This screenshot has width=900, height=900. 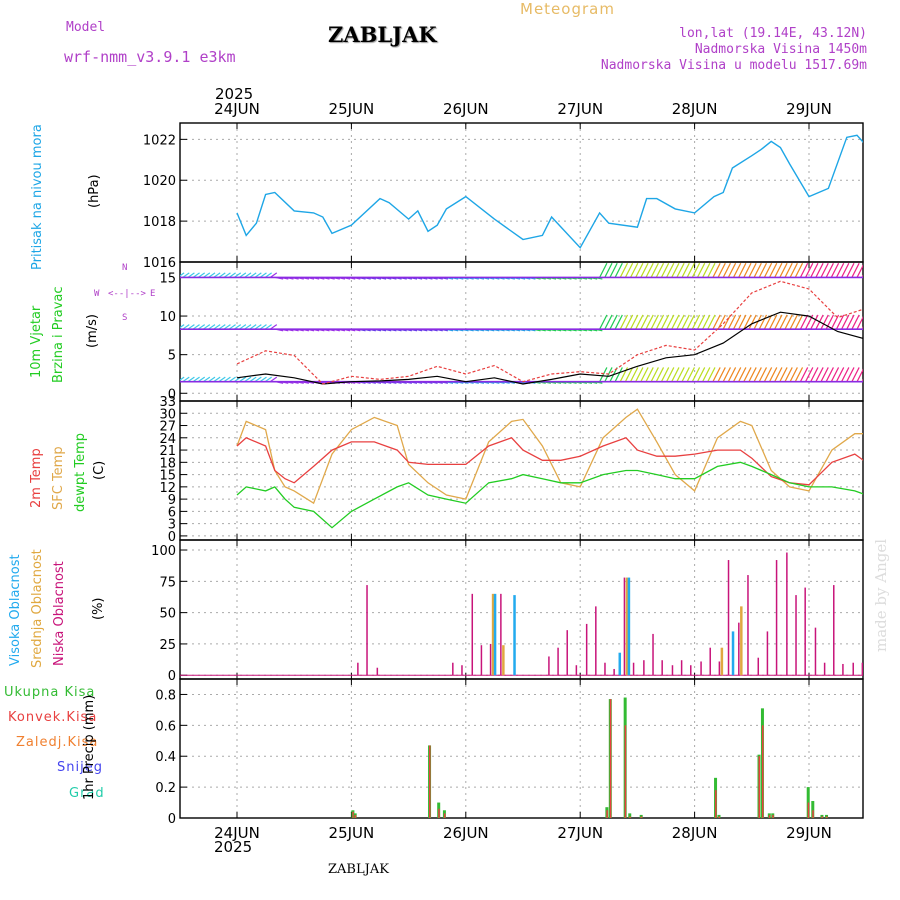 What do you see at coordinates (809, 833) in the screenshot?
I see `day-label-bottom: 29JUN` at bounding box center [809, 833].